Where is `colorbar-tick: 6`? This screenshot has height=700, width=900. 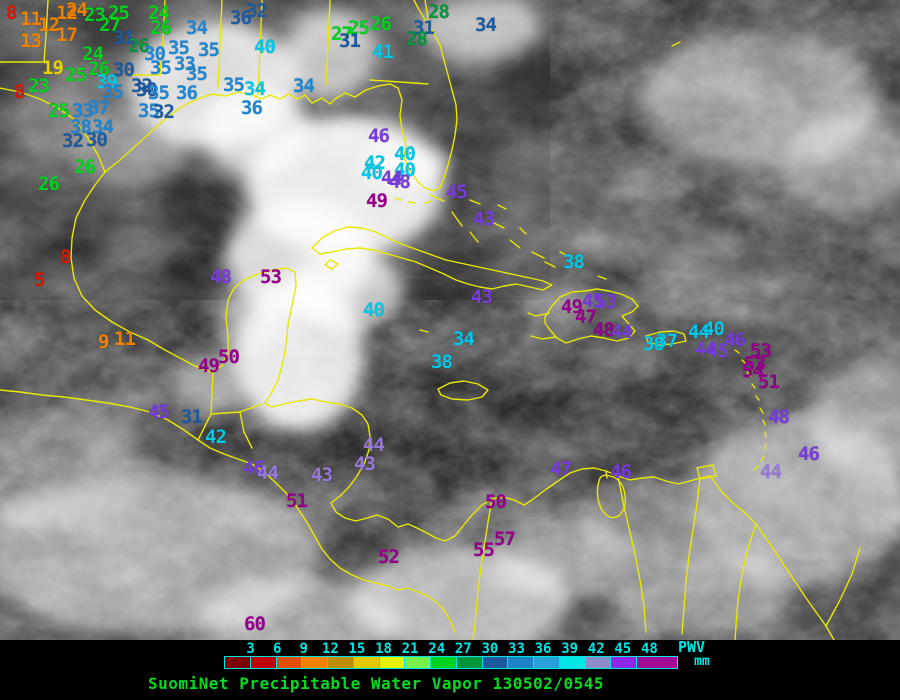 colorbar-tick: 6 is located at coordinates (277, 649).